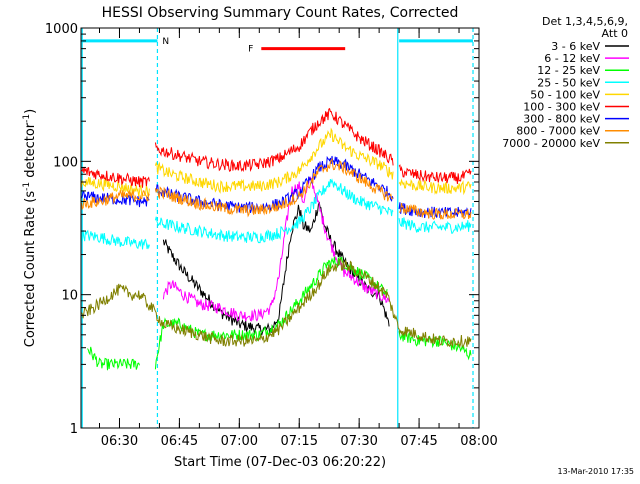 This screenshot has height=484, width=640. What do you see at coordinates (65, 162) in the screenshot?
I see `y-tick-label-2: 100` at bounding box center [65, 162].